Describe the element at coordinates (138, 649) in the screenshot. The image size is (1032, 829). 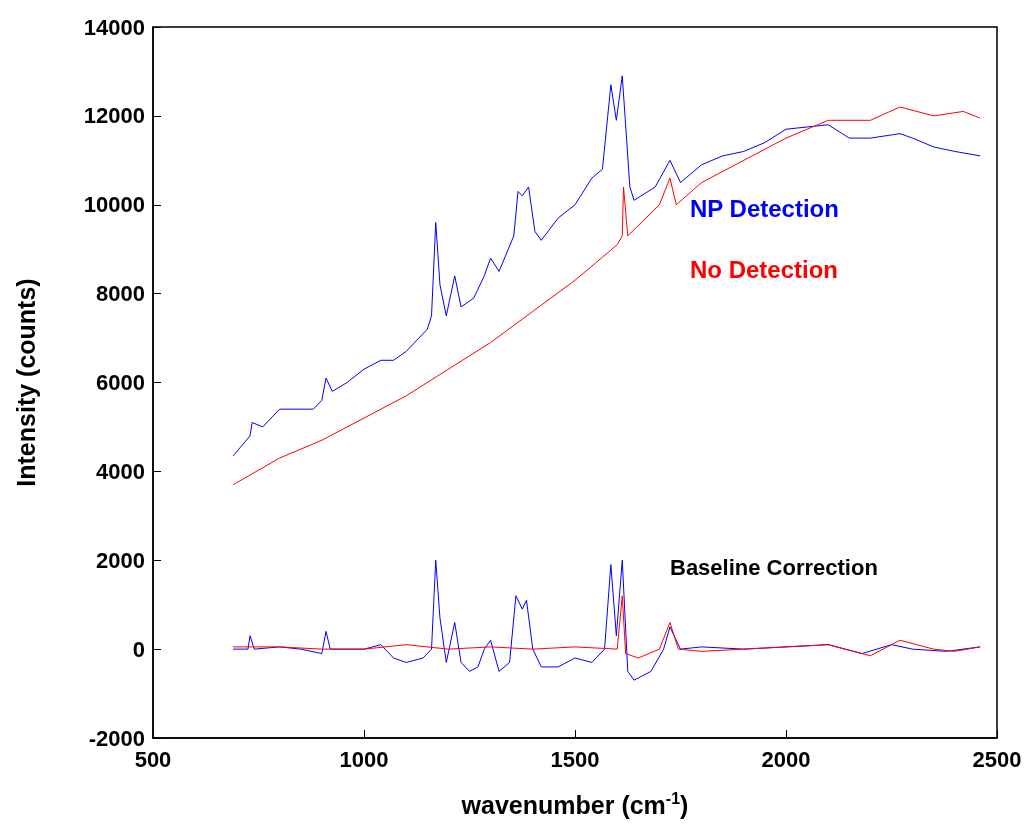
I see `y-tick-label: 0` at that location.